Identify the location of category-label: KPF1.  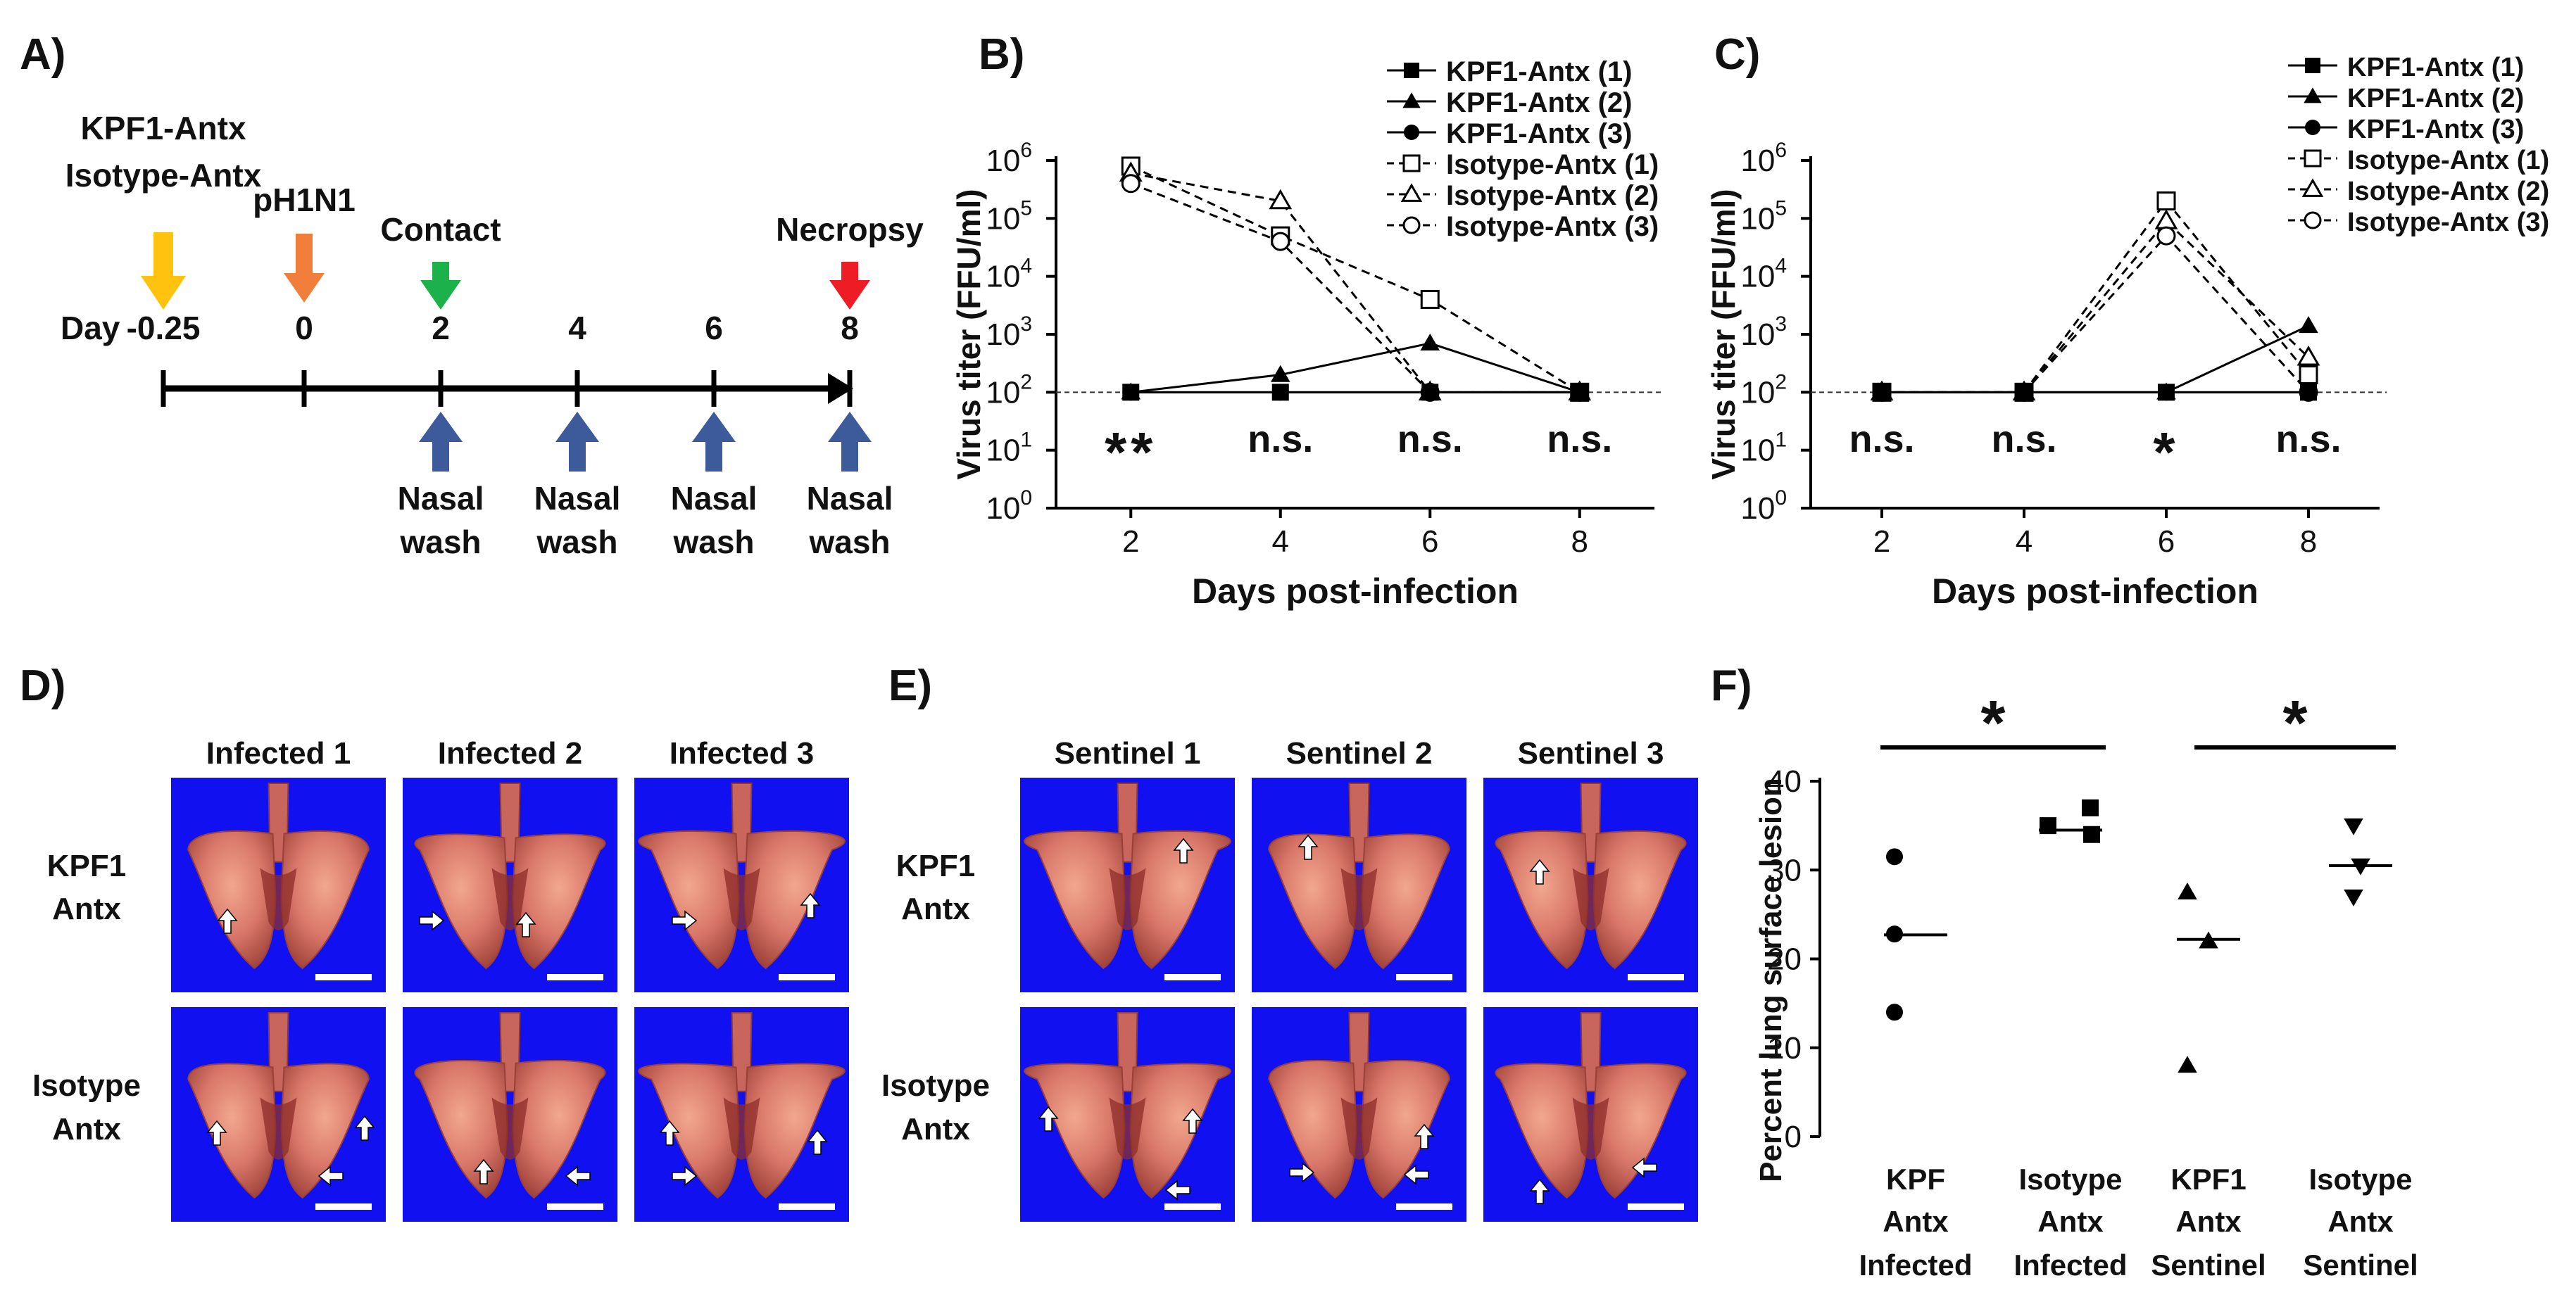
(2208, 1179).